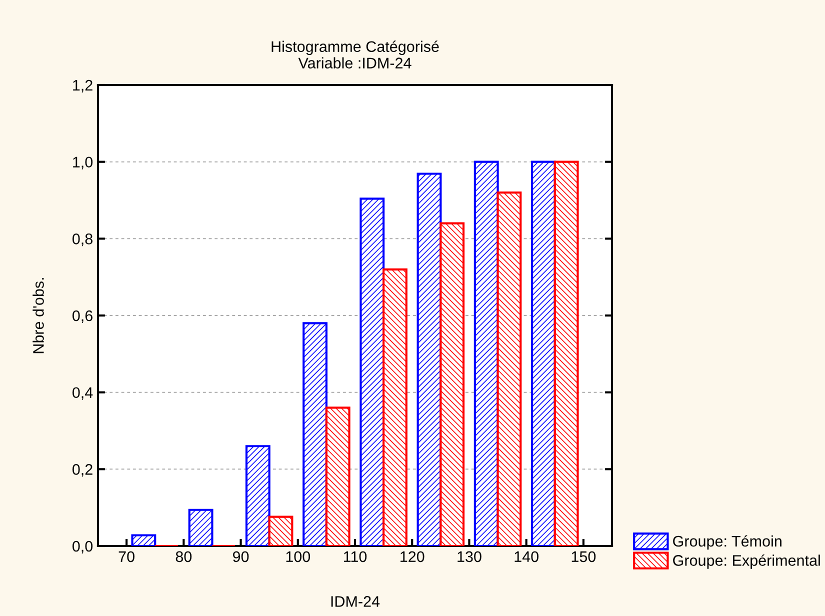  I want to click on legend-label: Groupe: Témoin, so click(727, 542).